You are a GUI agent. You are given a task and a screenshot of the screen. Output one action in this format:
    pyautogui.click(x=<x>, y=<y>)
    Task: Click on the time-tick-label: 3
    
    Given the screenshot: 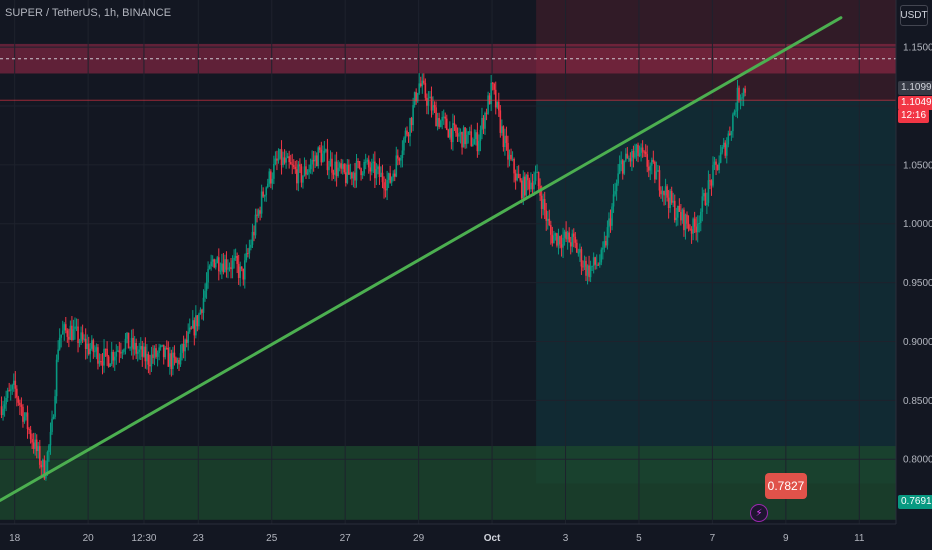 What is the action you would take?
    pyautogui.click(x=566, y=538)
    